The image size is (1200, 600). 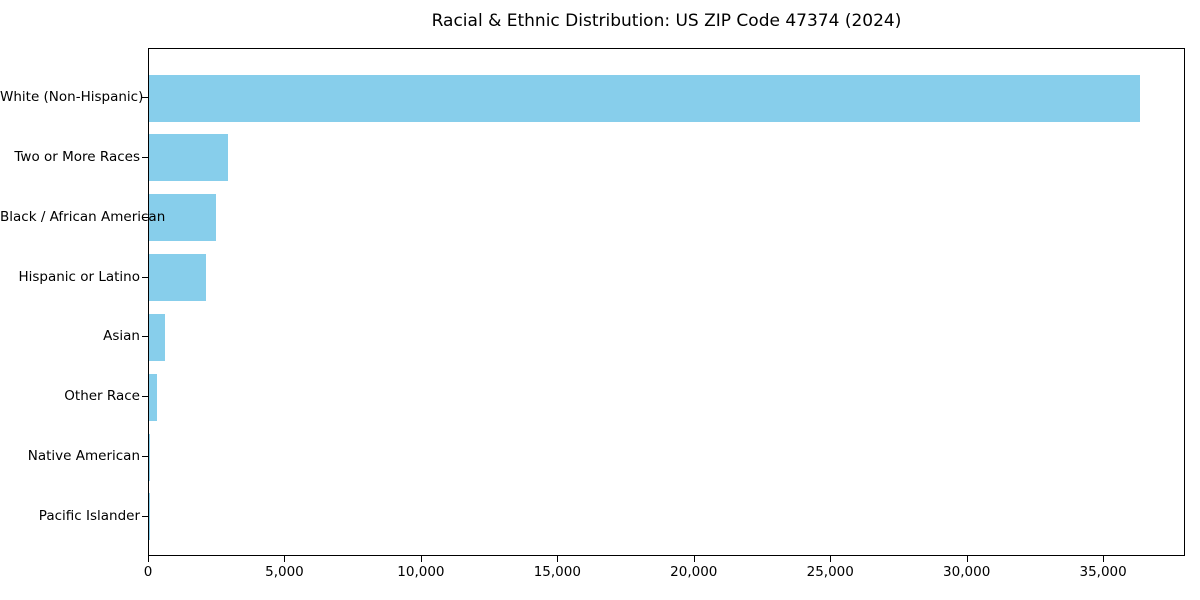 What do you see at coordinates (72, 97) in the screenshot?
I see `y-axis-label: White (Non-Hispanic)` at bounding box center [72, 97].